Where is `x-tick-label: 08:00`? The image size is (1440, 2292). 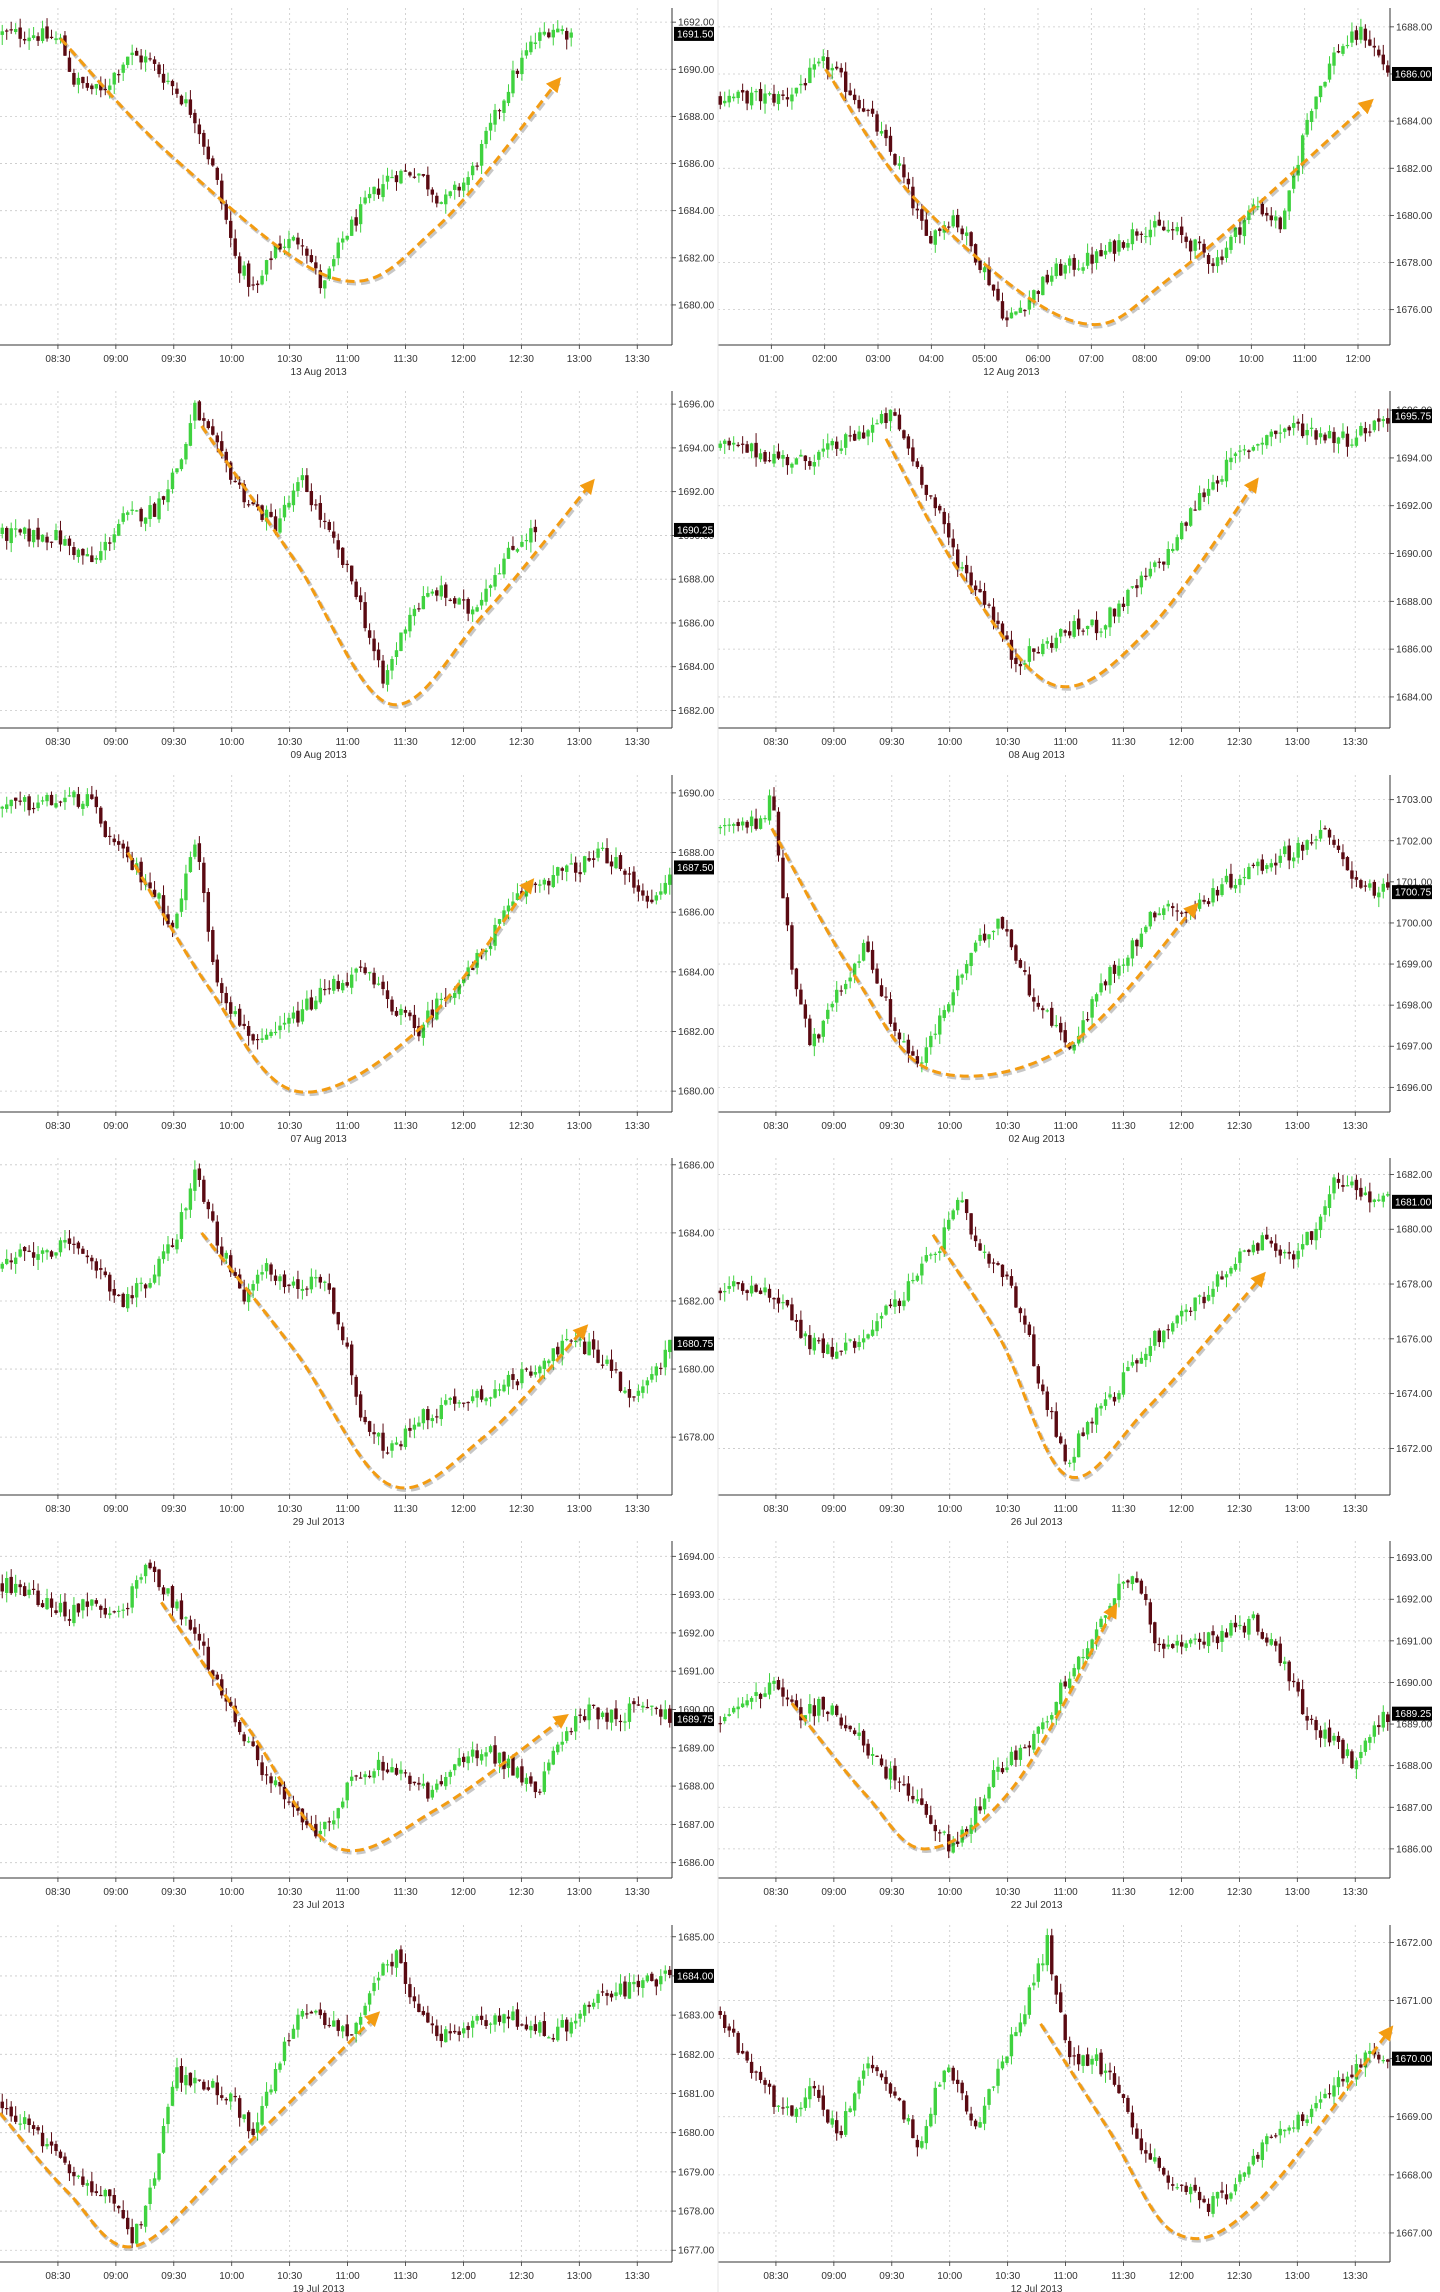
x-tick-label: 08:00 is located at coordinates (1144, 359).